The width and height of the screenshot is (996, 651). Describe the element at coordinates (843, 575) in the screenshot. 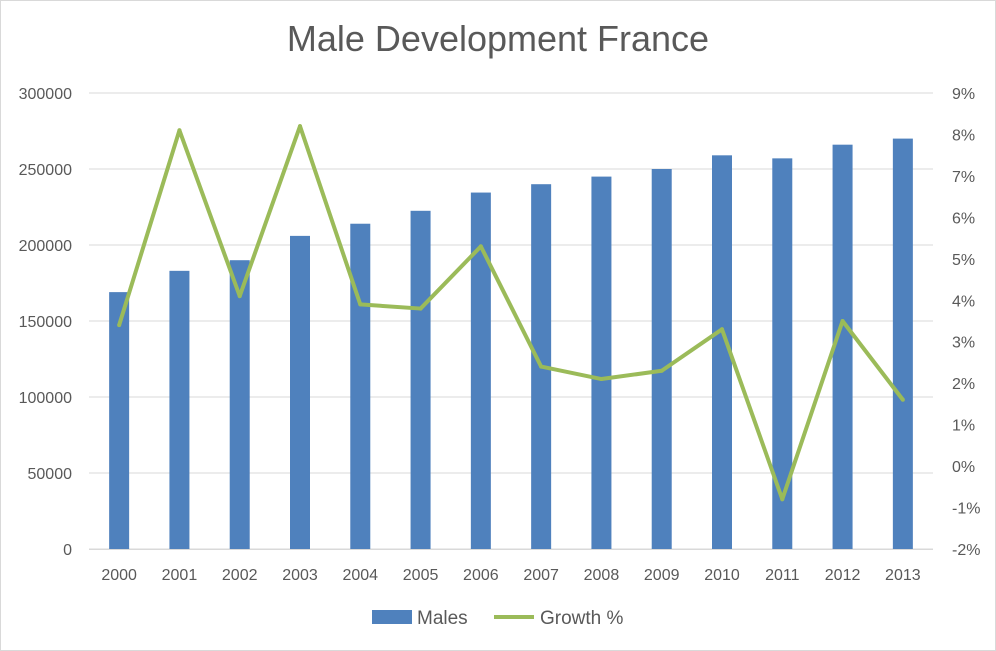

I see `x-tick-label: 2012` at that location.